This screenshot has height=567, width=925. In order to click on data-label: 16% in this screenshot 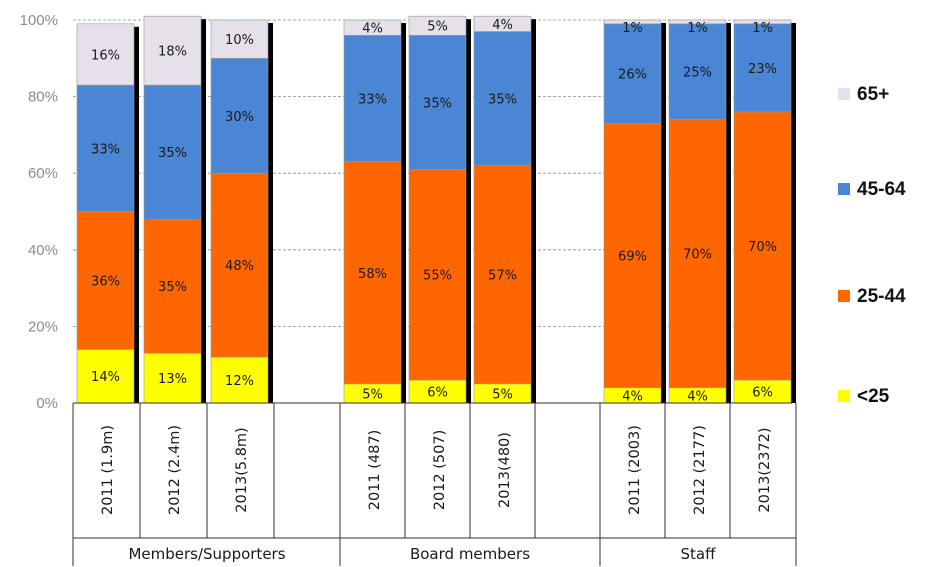, I will do `click(105, 55)`.